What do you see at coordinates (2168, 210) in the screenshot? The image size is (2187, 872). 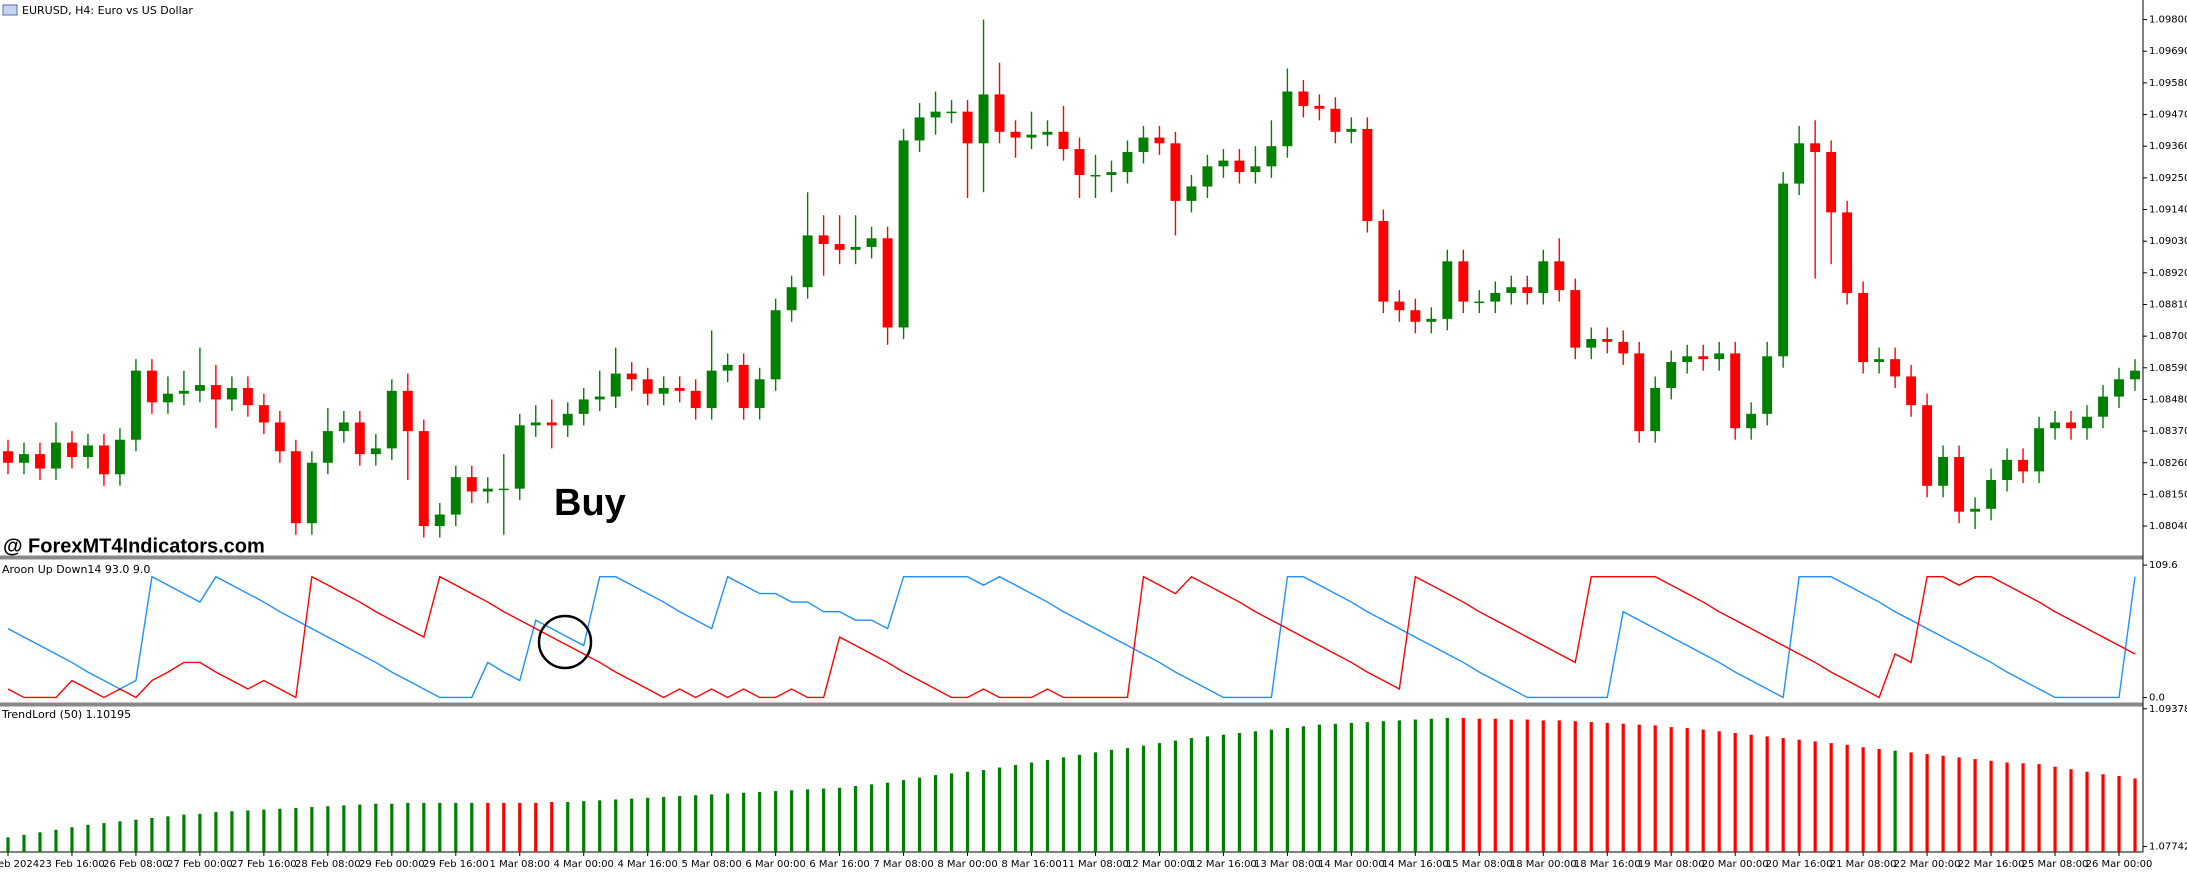 I see `y-tick-label: 1.09140` at bounding box center [2168, 210].